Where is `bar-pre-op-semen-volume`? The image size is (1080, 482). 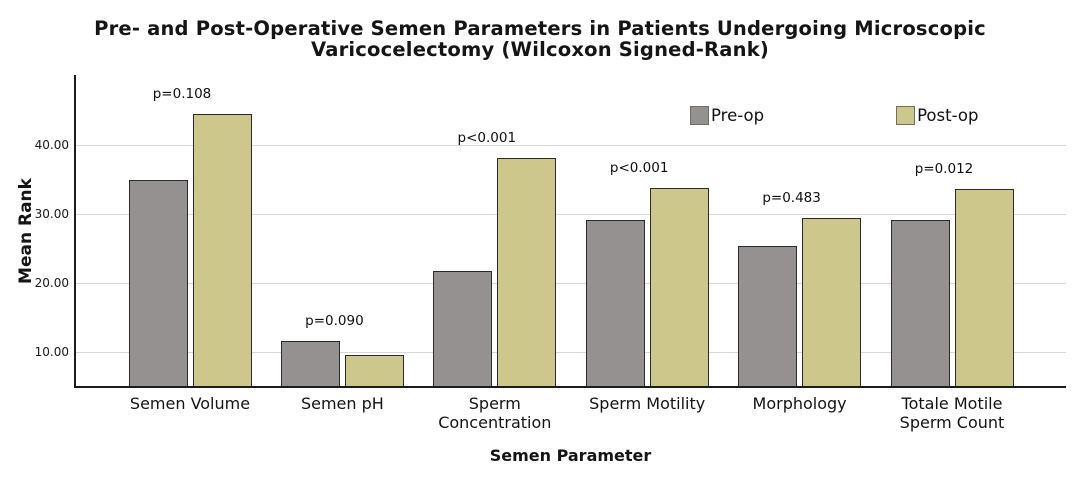 bar-pre-op-semen-volume is located at coordinates (158, 283).